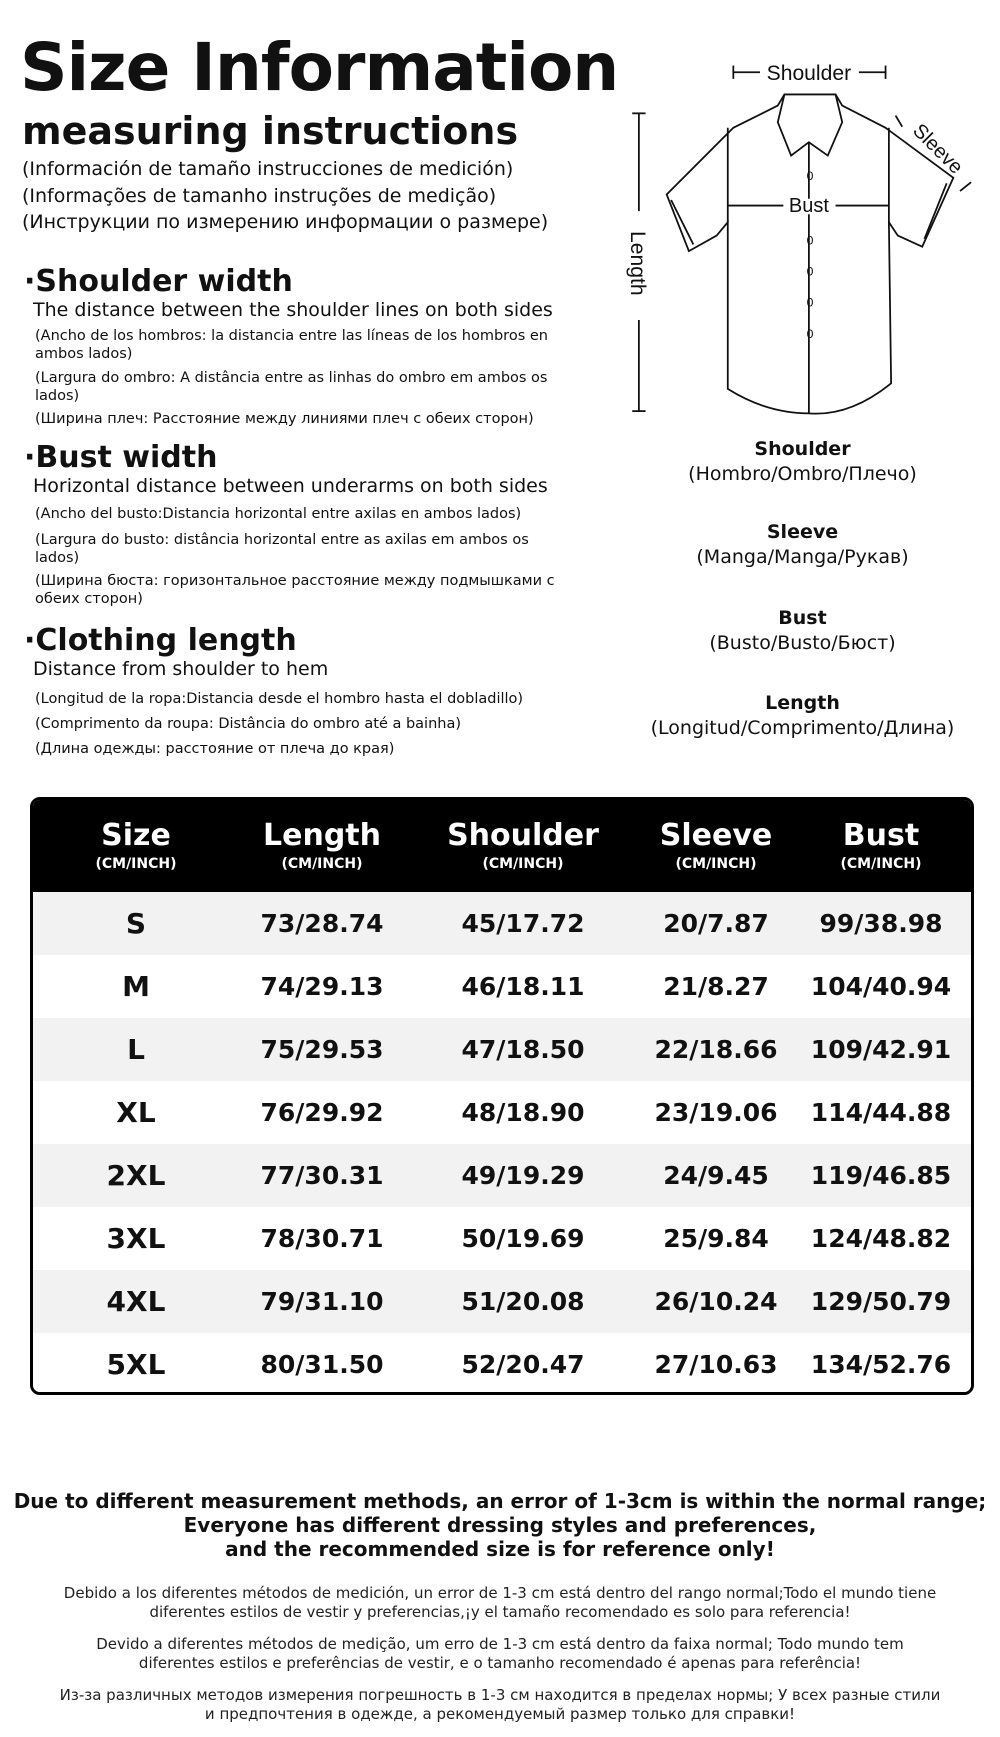 This screenshot has width=1000, height=1737. What do you see at coordinates (802, 703) in the screenshot?
I see `legend-term: Length` at bounding box center [802, 703].